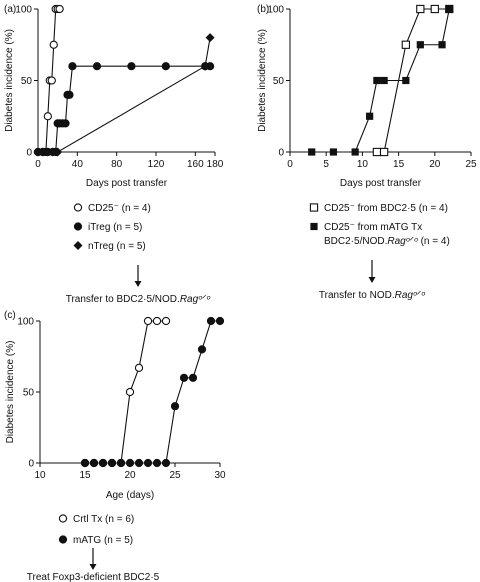 The height and width of the screenshot is (582, 480). What do you see at coordinates (10, 315) in the screenshot?
I see `panel-label: (c)` at bounding box center [10, 315].